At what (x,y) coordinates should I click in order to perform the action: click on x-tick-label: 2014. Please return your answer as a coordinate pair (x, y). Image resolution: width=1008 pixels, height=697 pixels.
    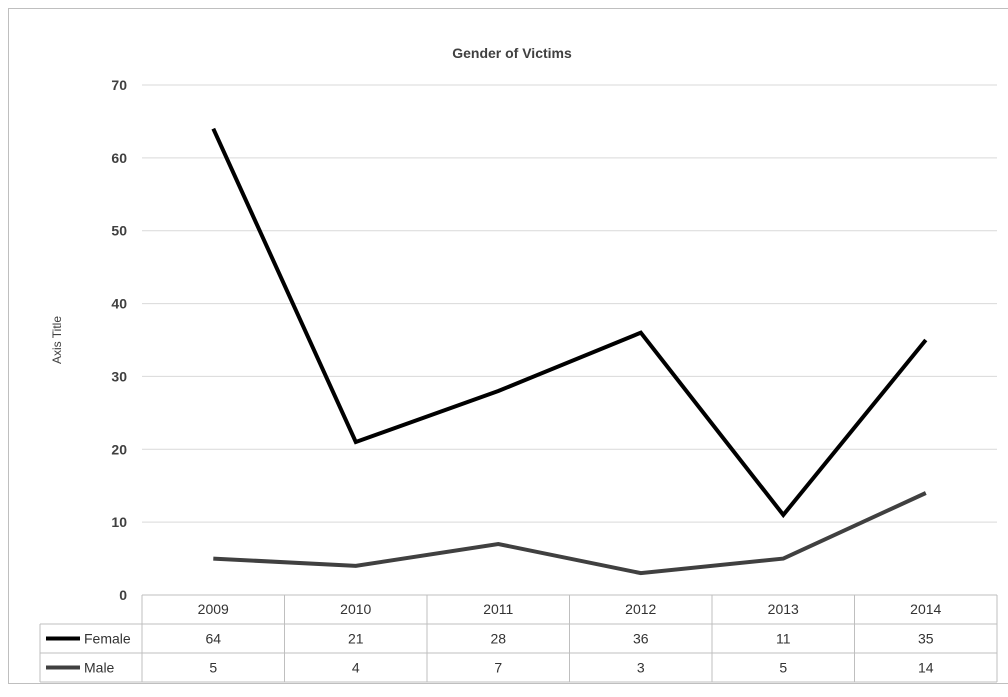
    Looking at the image, I should click on (925, 609).